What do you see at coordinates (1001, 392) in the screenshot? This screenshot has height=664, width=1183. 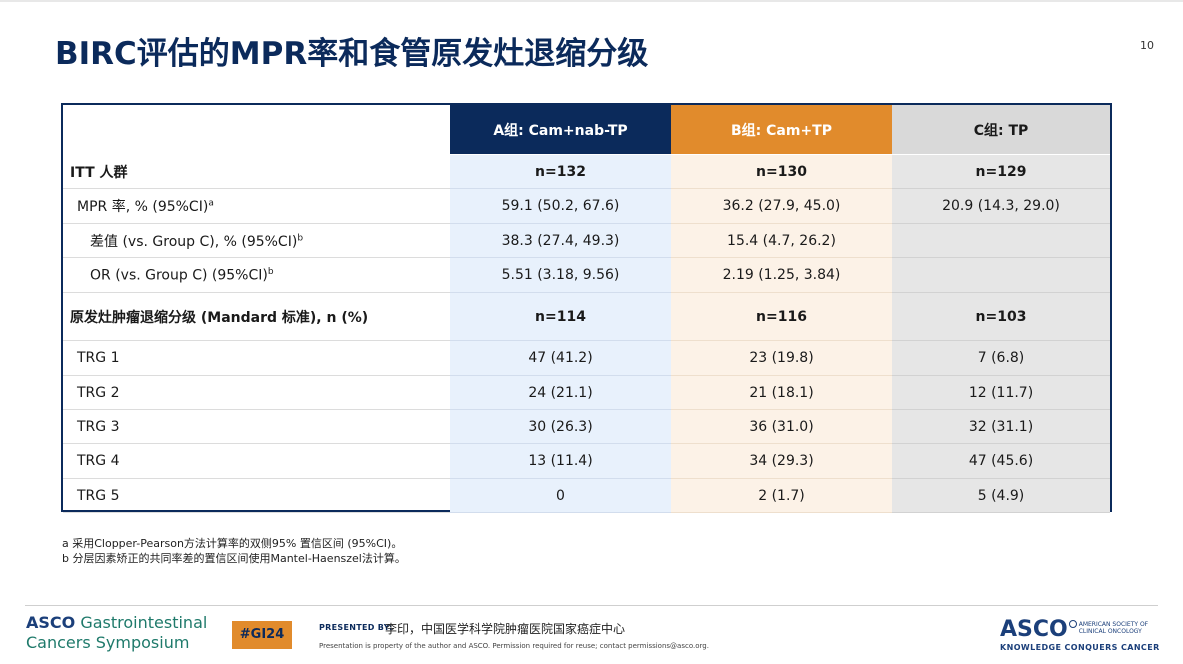 I see `cell-group-c: 12 (11.7)` at bounding box center [1001, 392].